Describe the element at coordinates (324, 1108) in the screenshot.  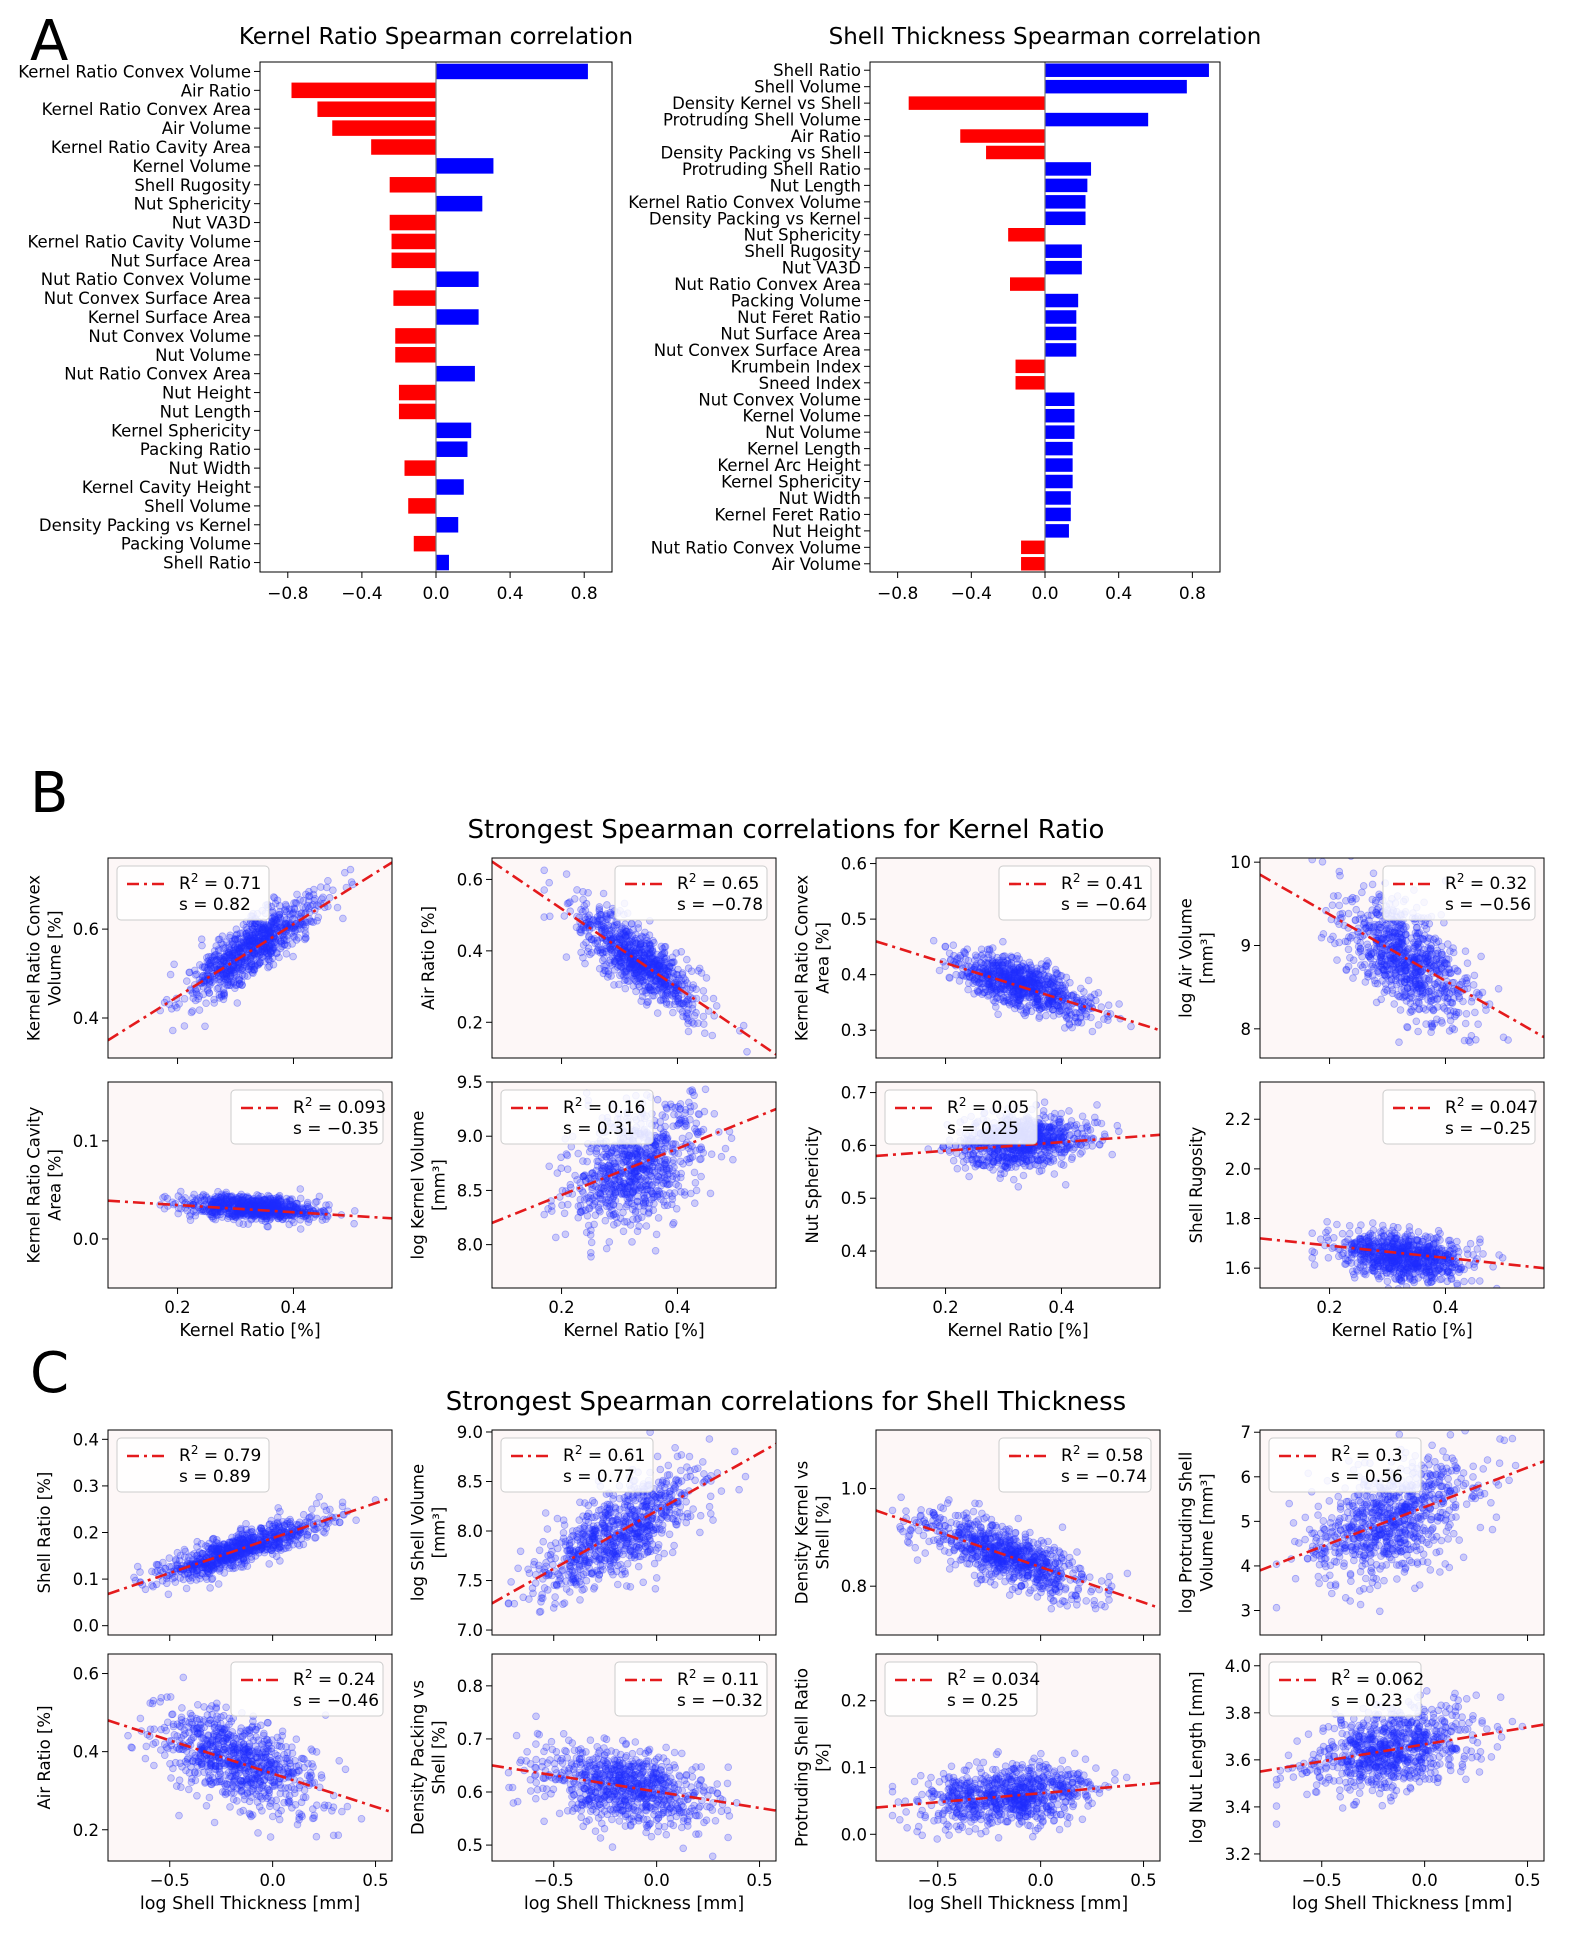
I see `r2-eq: =` at that location.